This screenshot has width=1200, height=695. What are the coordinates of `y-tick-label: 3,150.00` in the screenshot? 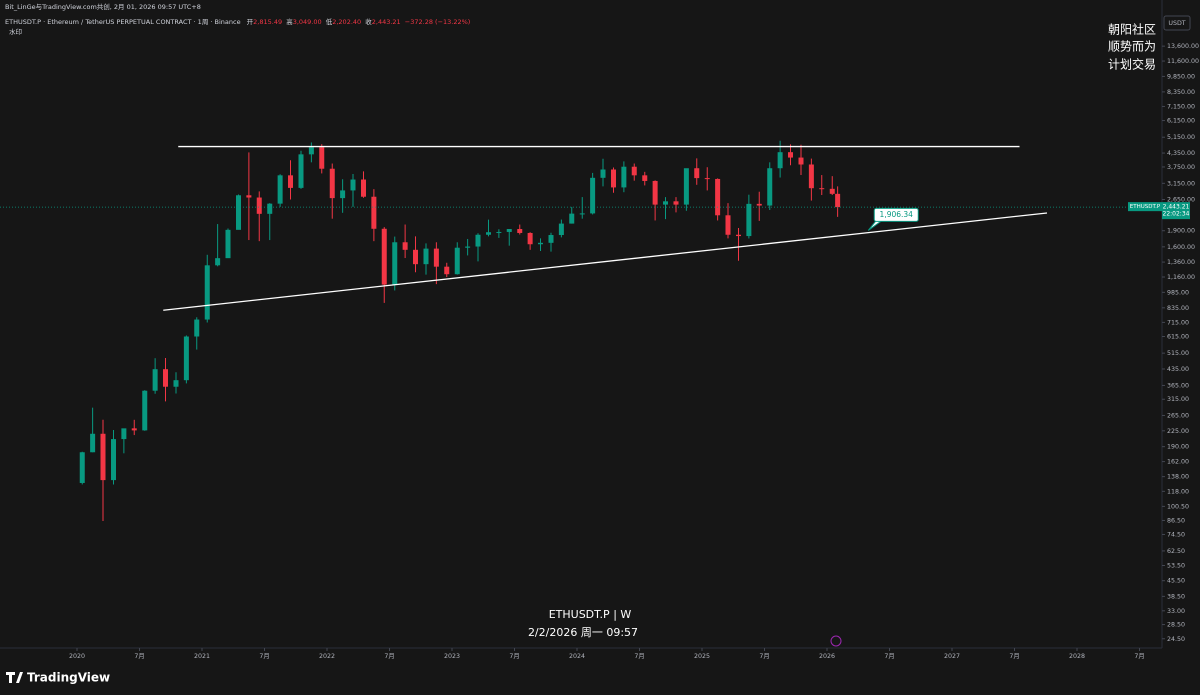 It's located at (1181, 183).